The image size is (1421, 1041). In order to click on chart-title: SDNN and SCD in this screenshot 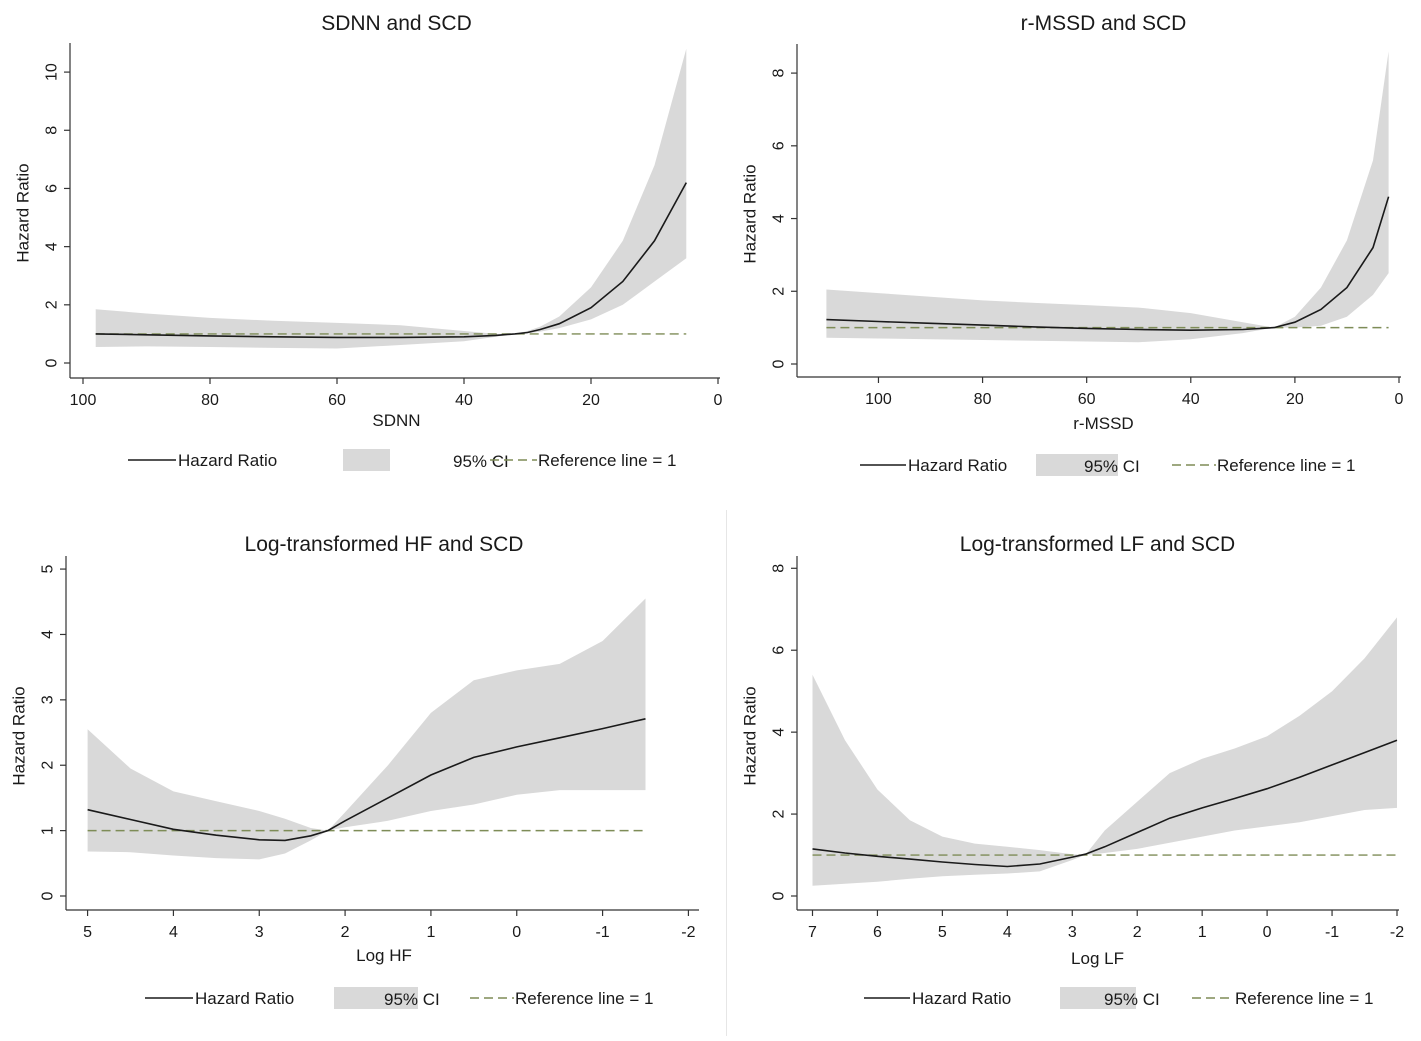, I will do `click(396, 23)`.